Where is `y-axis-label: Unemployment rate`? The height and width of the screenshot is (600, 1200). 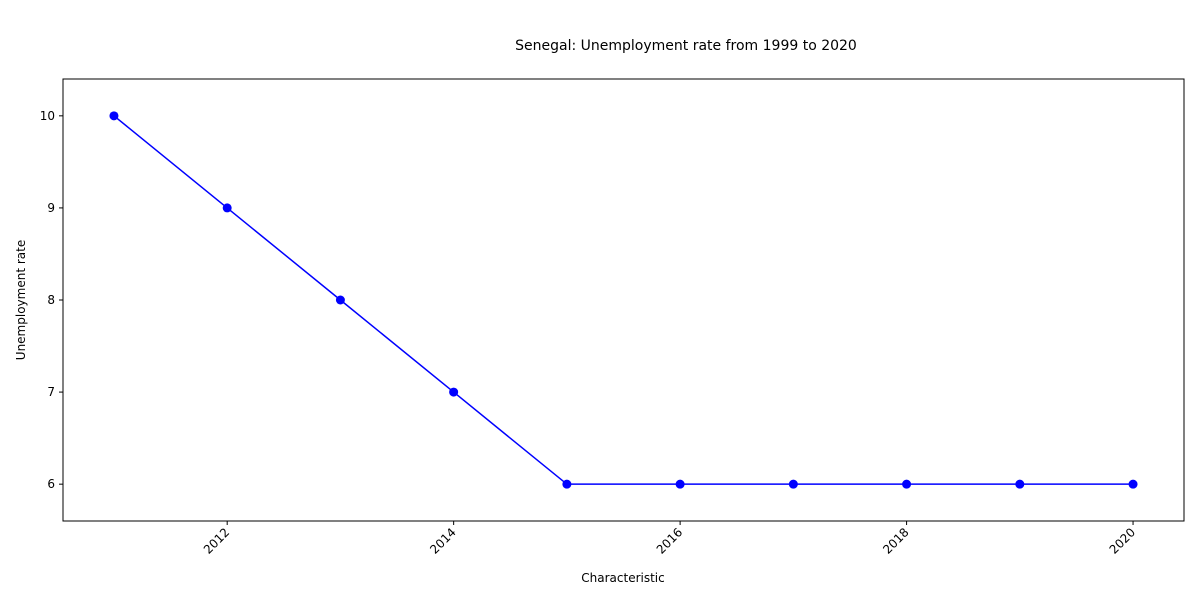
y-axis-label: Unemployment rate is located at coordinates (21, 300).